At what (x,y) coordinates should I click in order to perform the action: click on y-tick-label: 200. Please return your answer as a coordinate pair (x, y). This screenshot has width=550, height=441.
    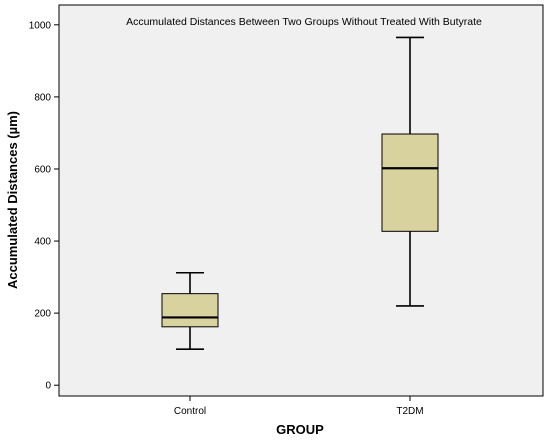
    Looking at the image, I should click on (42, 314).